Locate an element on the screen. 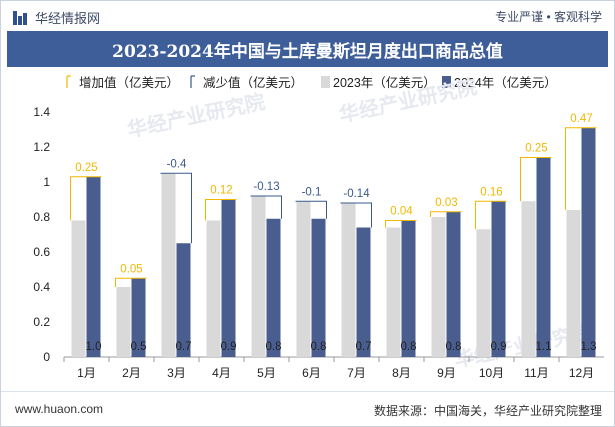 Image resolution: width=615 pixels, height=427 pixels. brand-name: 华经情报网 is located at coordinates (68, 18).